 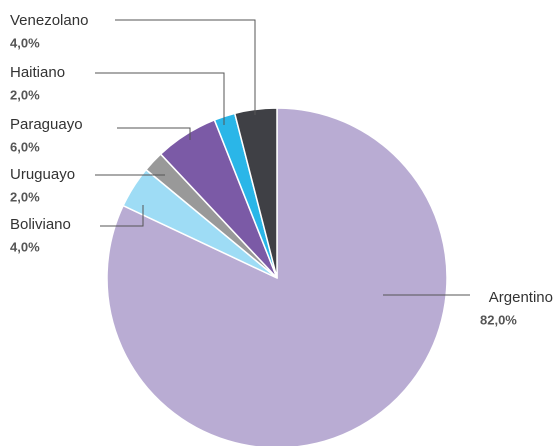 I want to click on slice-label: Haitiano, so click(x=37, y=72).